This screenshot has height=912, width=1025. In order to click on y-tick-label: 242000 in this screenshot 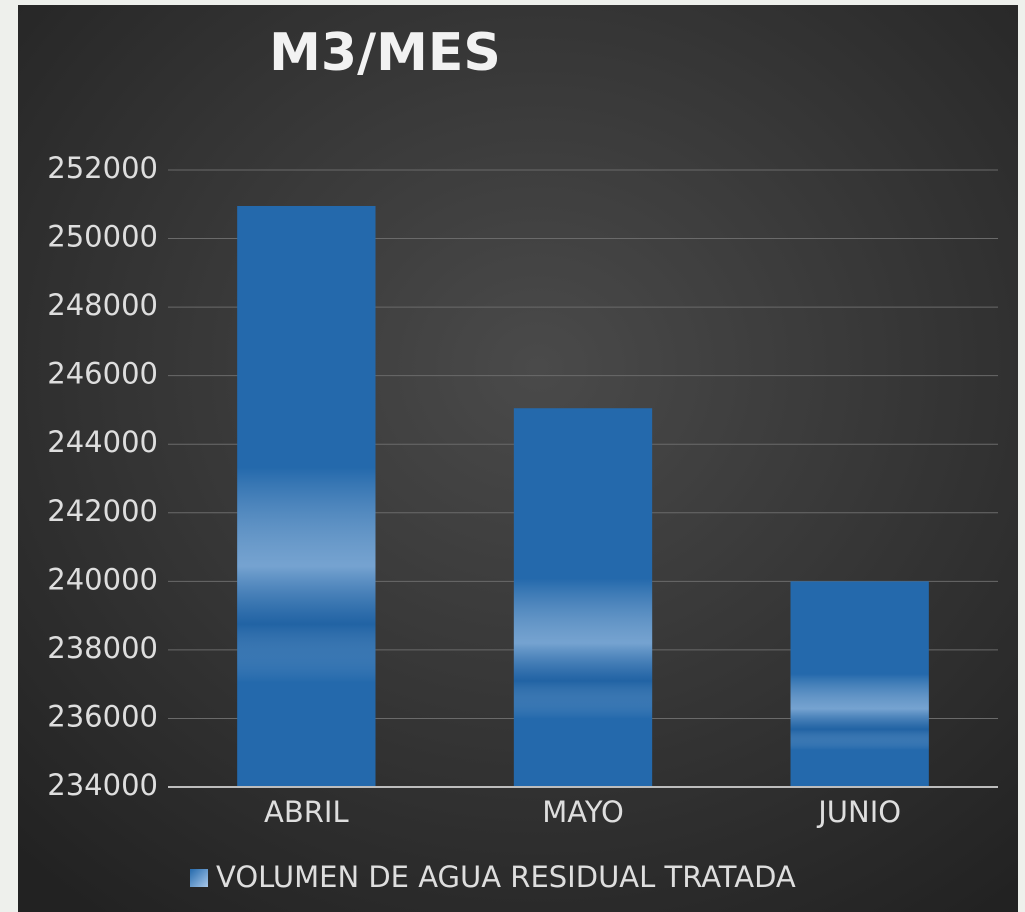, I will do `click(102, 511)`.